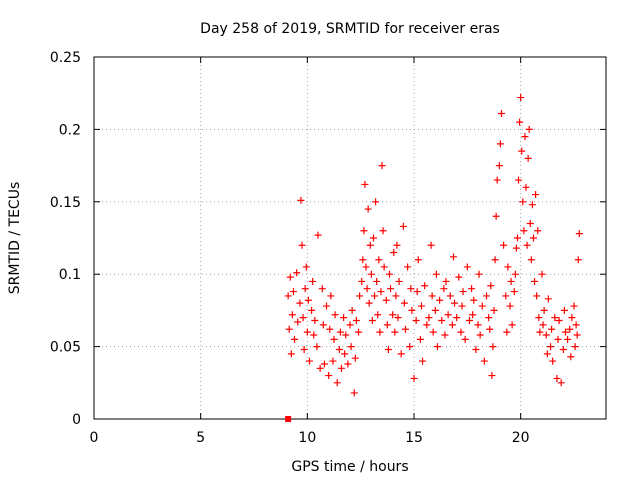 The width and height of the screenshot is (640, 480). What do you see at coordinates (414, 438) in the screenshot?
I see `x-tick-label: 15` at bounding box center [414, 438].